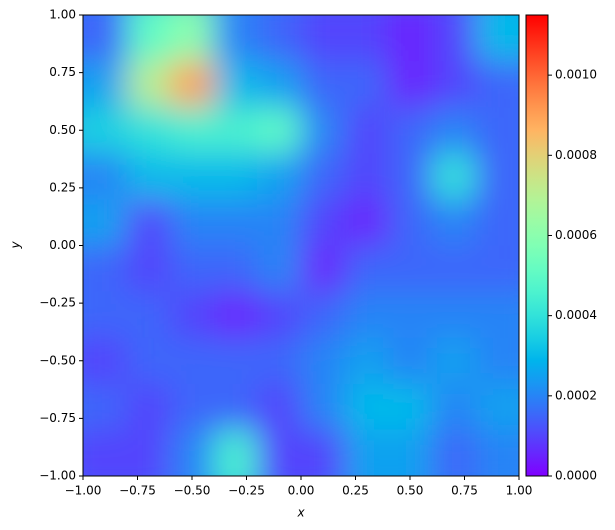 The image size is (615, 530). Describe the element at coordinates (62, 15) in the screenshot. I see `y-tick-label: 1.00` at that location.